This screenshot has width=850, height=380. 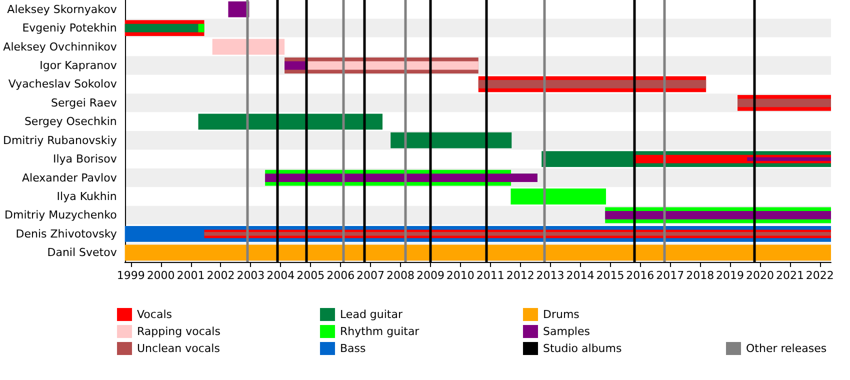 What do you see at coordinates (760, 275) in the screenshot?
I see `x-tick-label: 2020` at bounding box center [760, 275].